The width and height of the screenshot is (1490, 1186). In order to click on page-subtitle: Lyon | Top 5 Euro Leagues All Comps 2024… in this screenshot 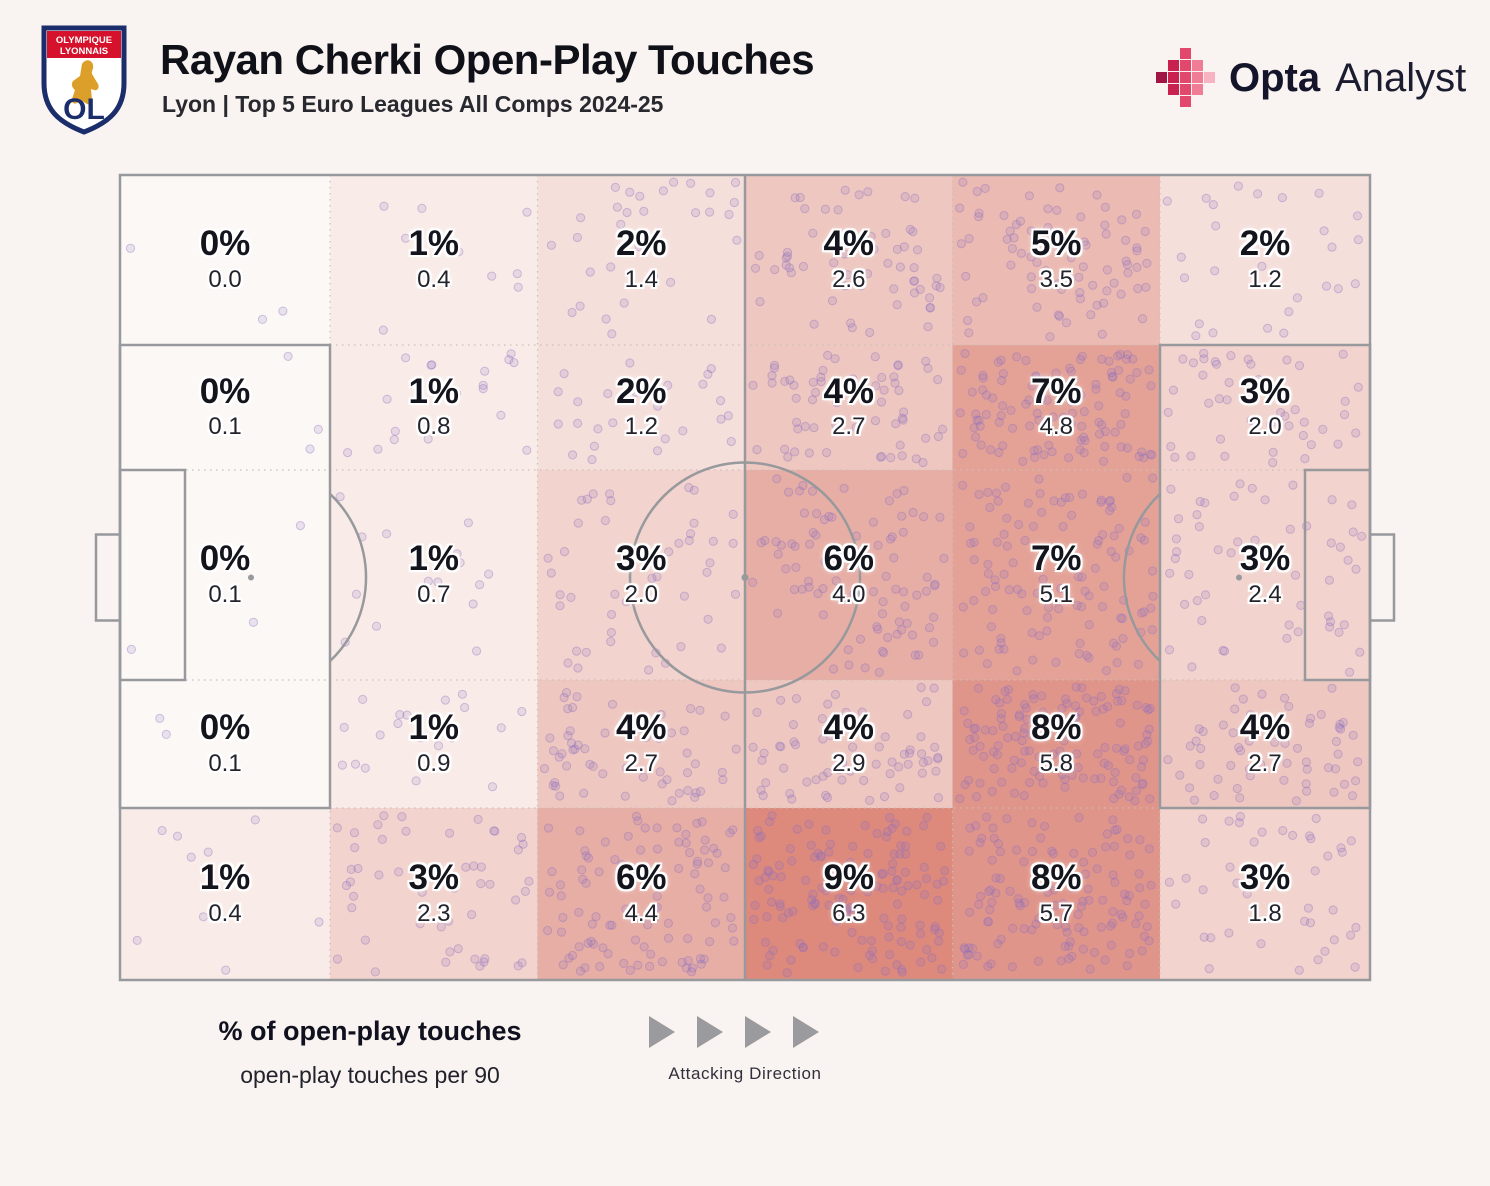, I will do `click(413, 104)`.